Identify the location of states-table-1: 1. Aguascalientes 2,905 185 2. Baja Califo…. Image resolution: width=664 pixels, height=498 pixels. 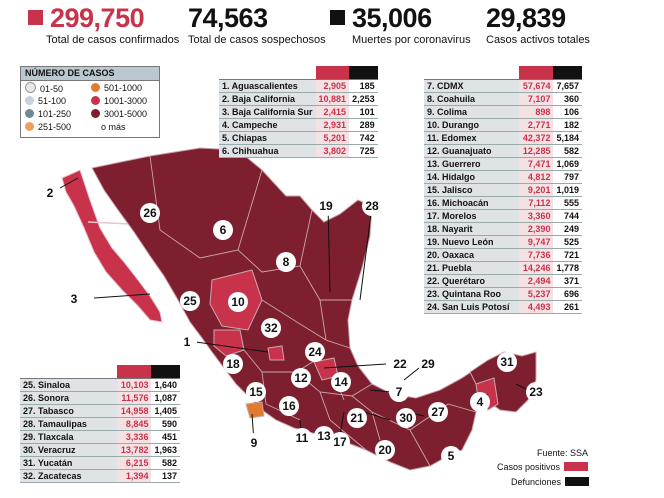
(298, 112).